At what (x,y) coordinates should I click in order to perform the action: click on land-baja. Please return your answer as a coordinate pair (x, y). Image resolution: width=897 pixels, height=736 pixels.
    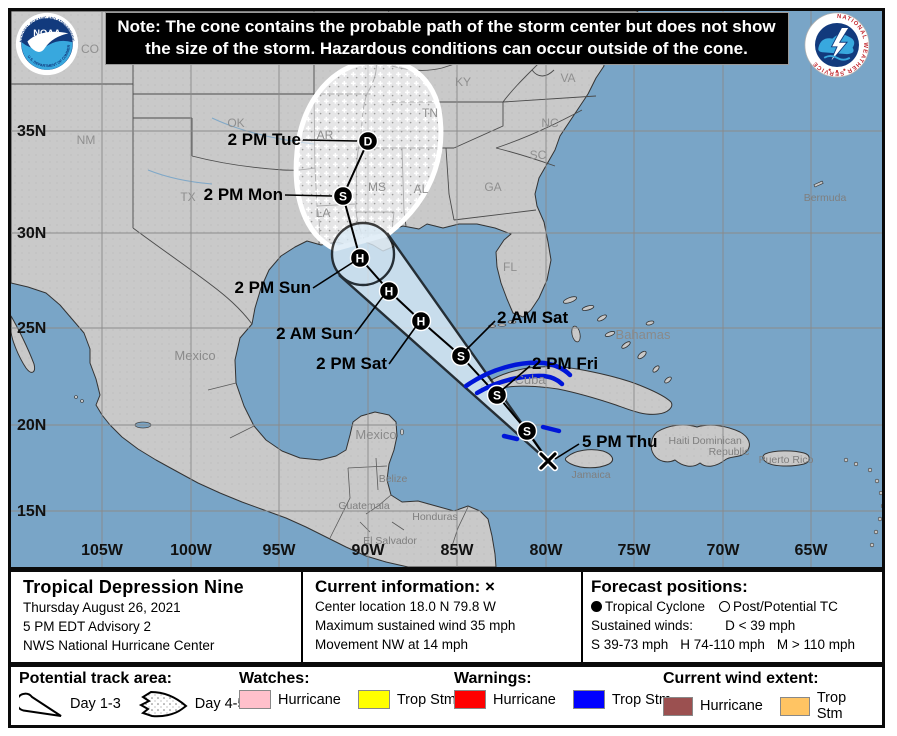
    Looking at the image, I should click on (23, 344).